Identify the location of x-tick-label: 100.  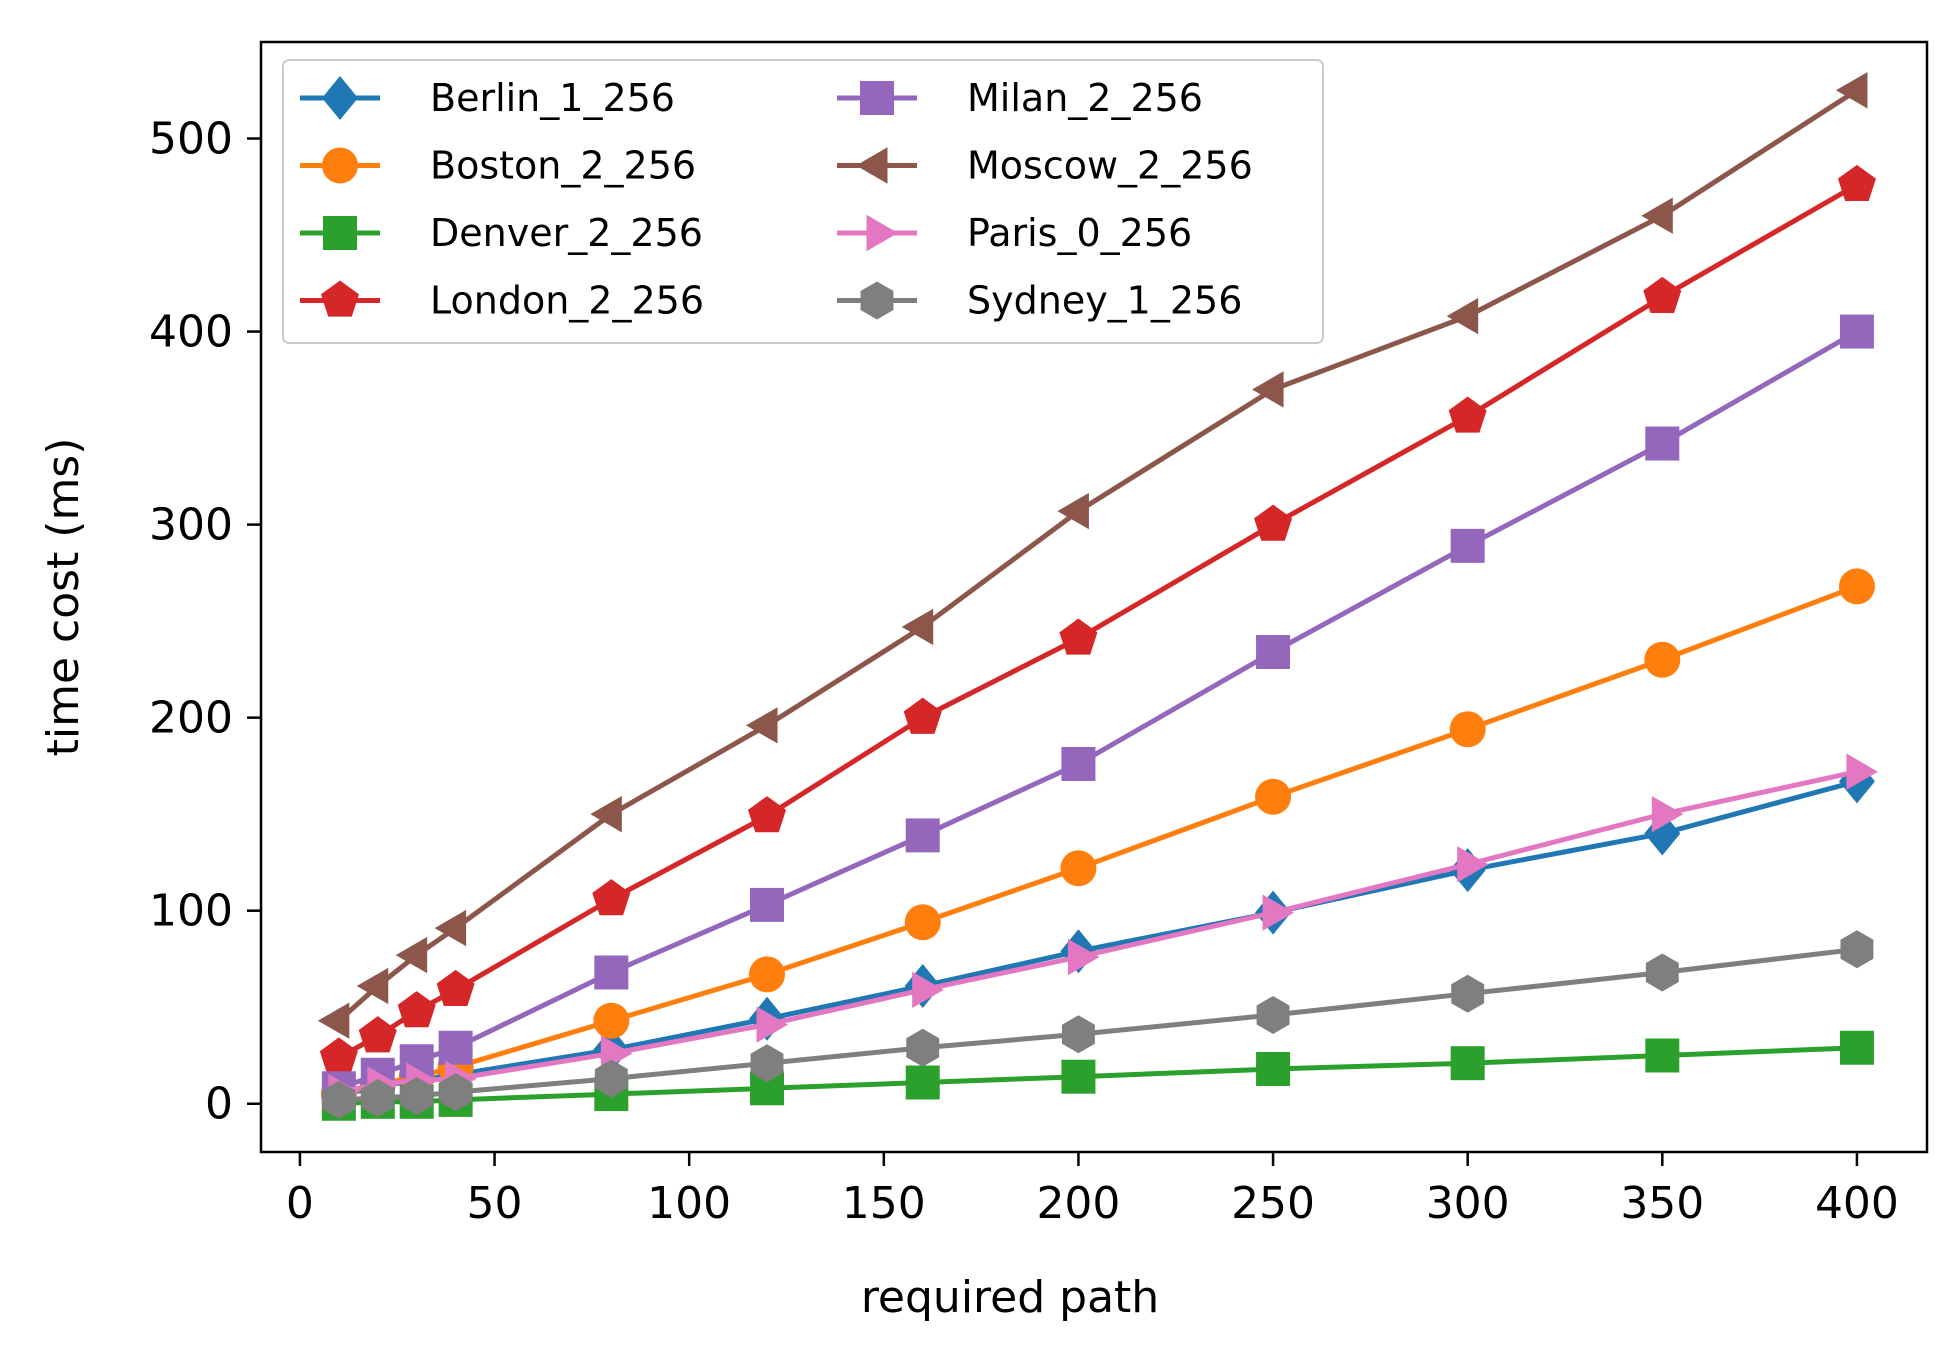
(689, 1203).